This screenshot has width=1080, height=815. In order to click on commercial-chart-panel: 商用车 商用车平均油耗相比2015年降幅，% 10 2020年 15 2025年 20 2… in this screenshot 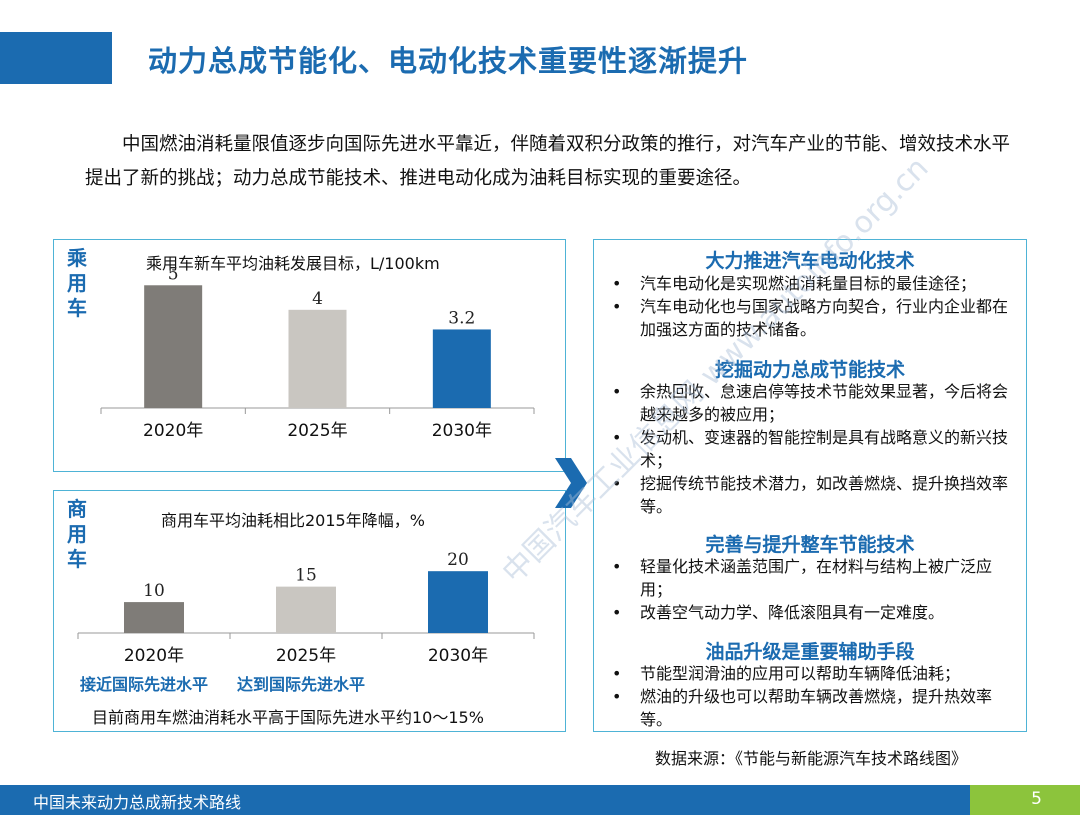, I will do `click(309, 611)`.